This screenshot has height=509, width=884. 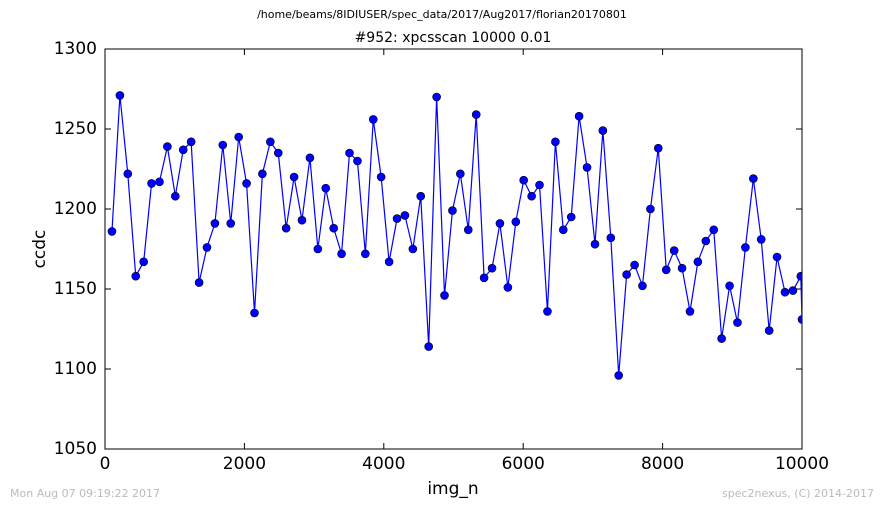 What do you see at coordinates (75, 289) in the screenshot?
I see `y-tick-label: 1150` at bounding box center [75, 289].